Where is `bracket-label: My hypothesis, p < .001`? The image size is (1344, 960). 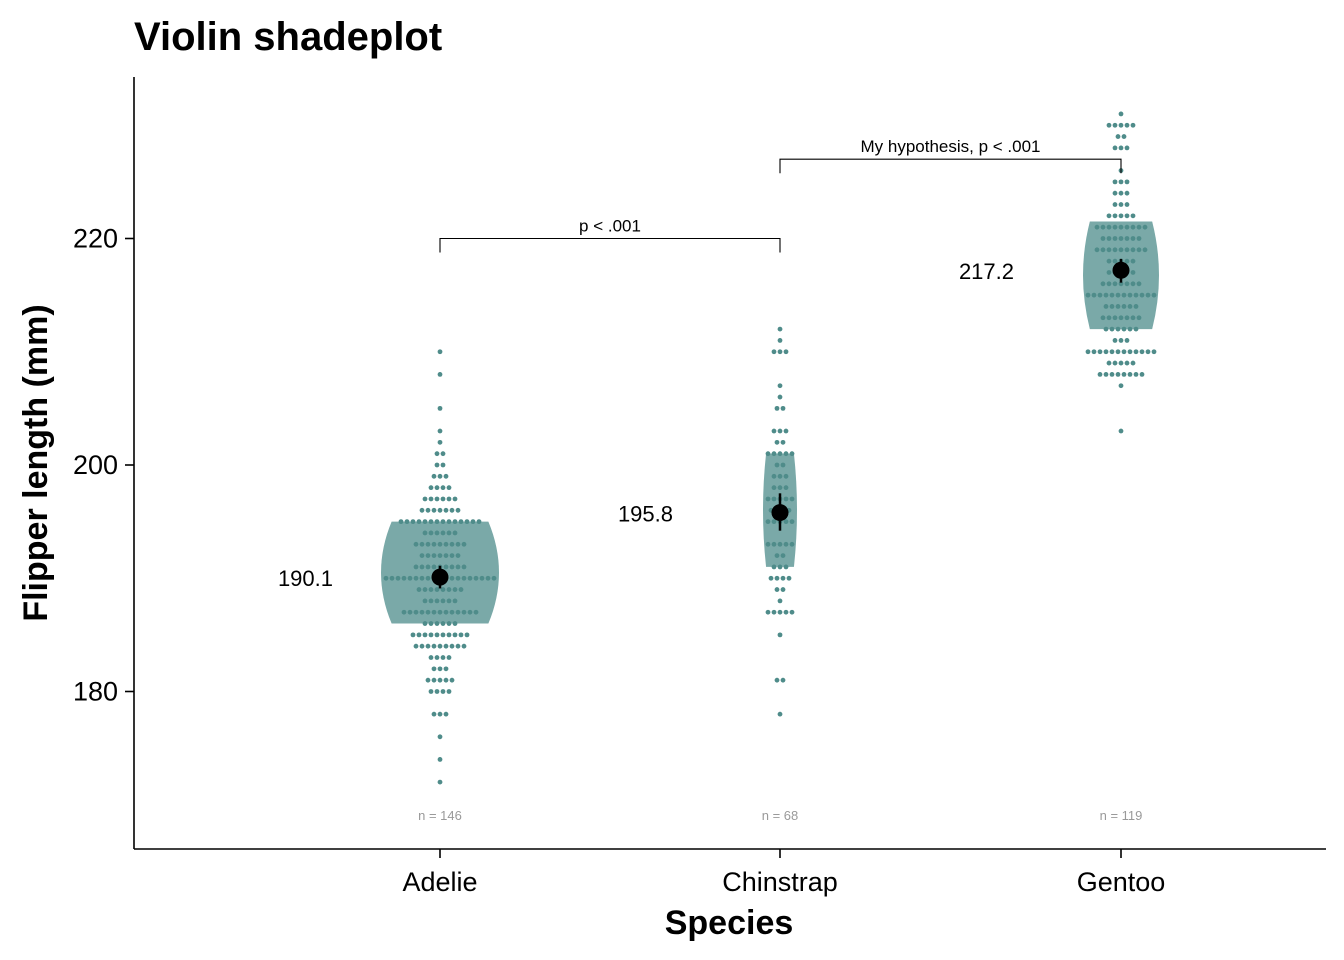 bracket-label: My hypothesis, p < .001 is located at coordinates (950, 146).